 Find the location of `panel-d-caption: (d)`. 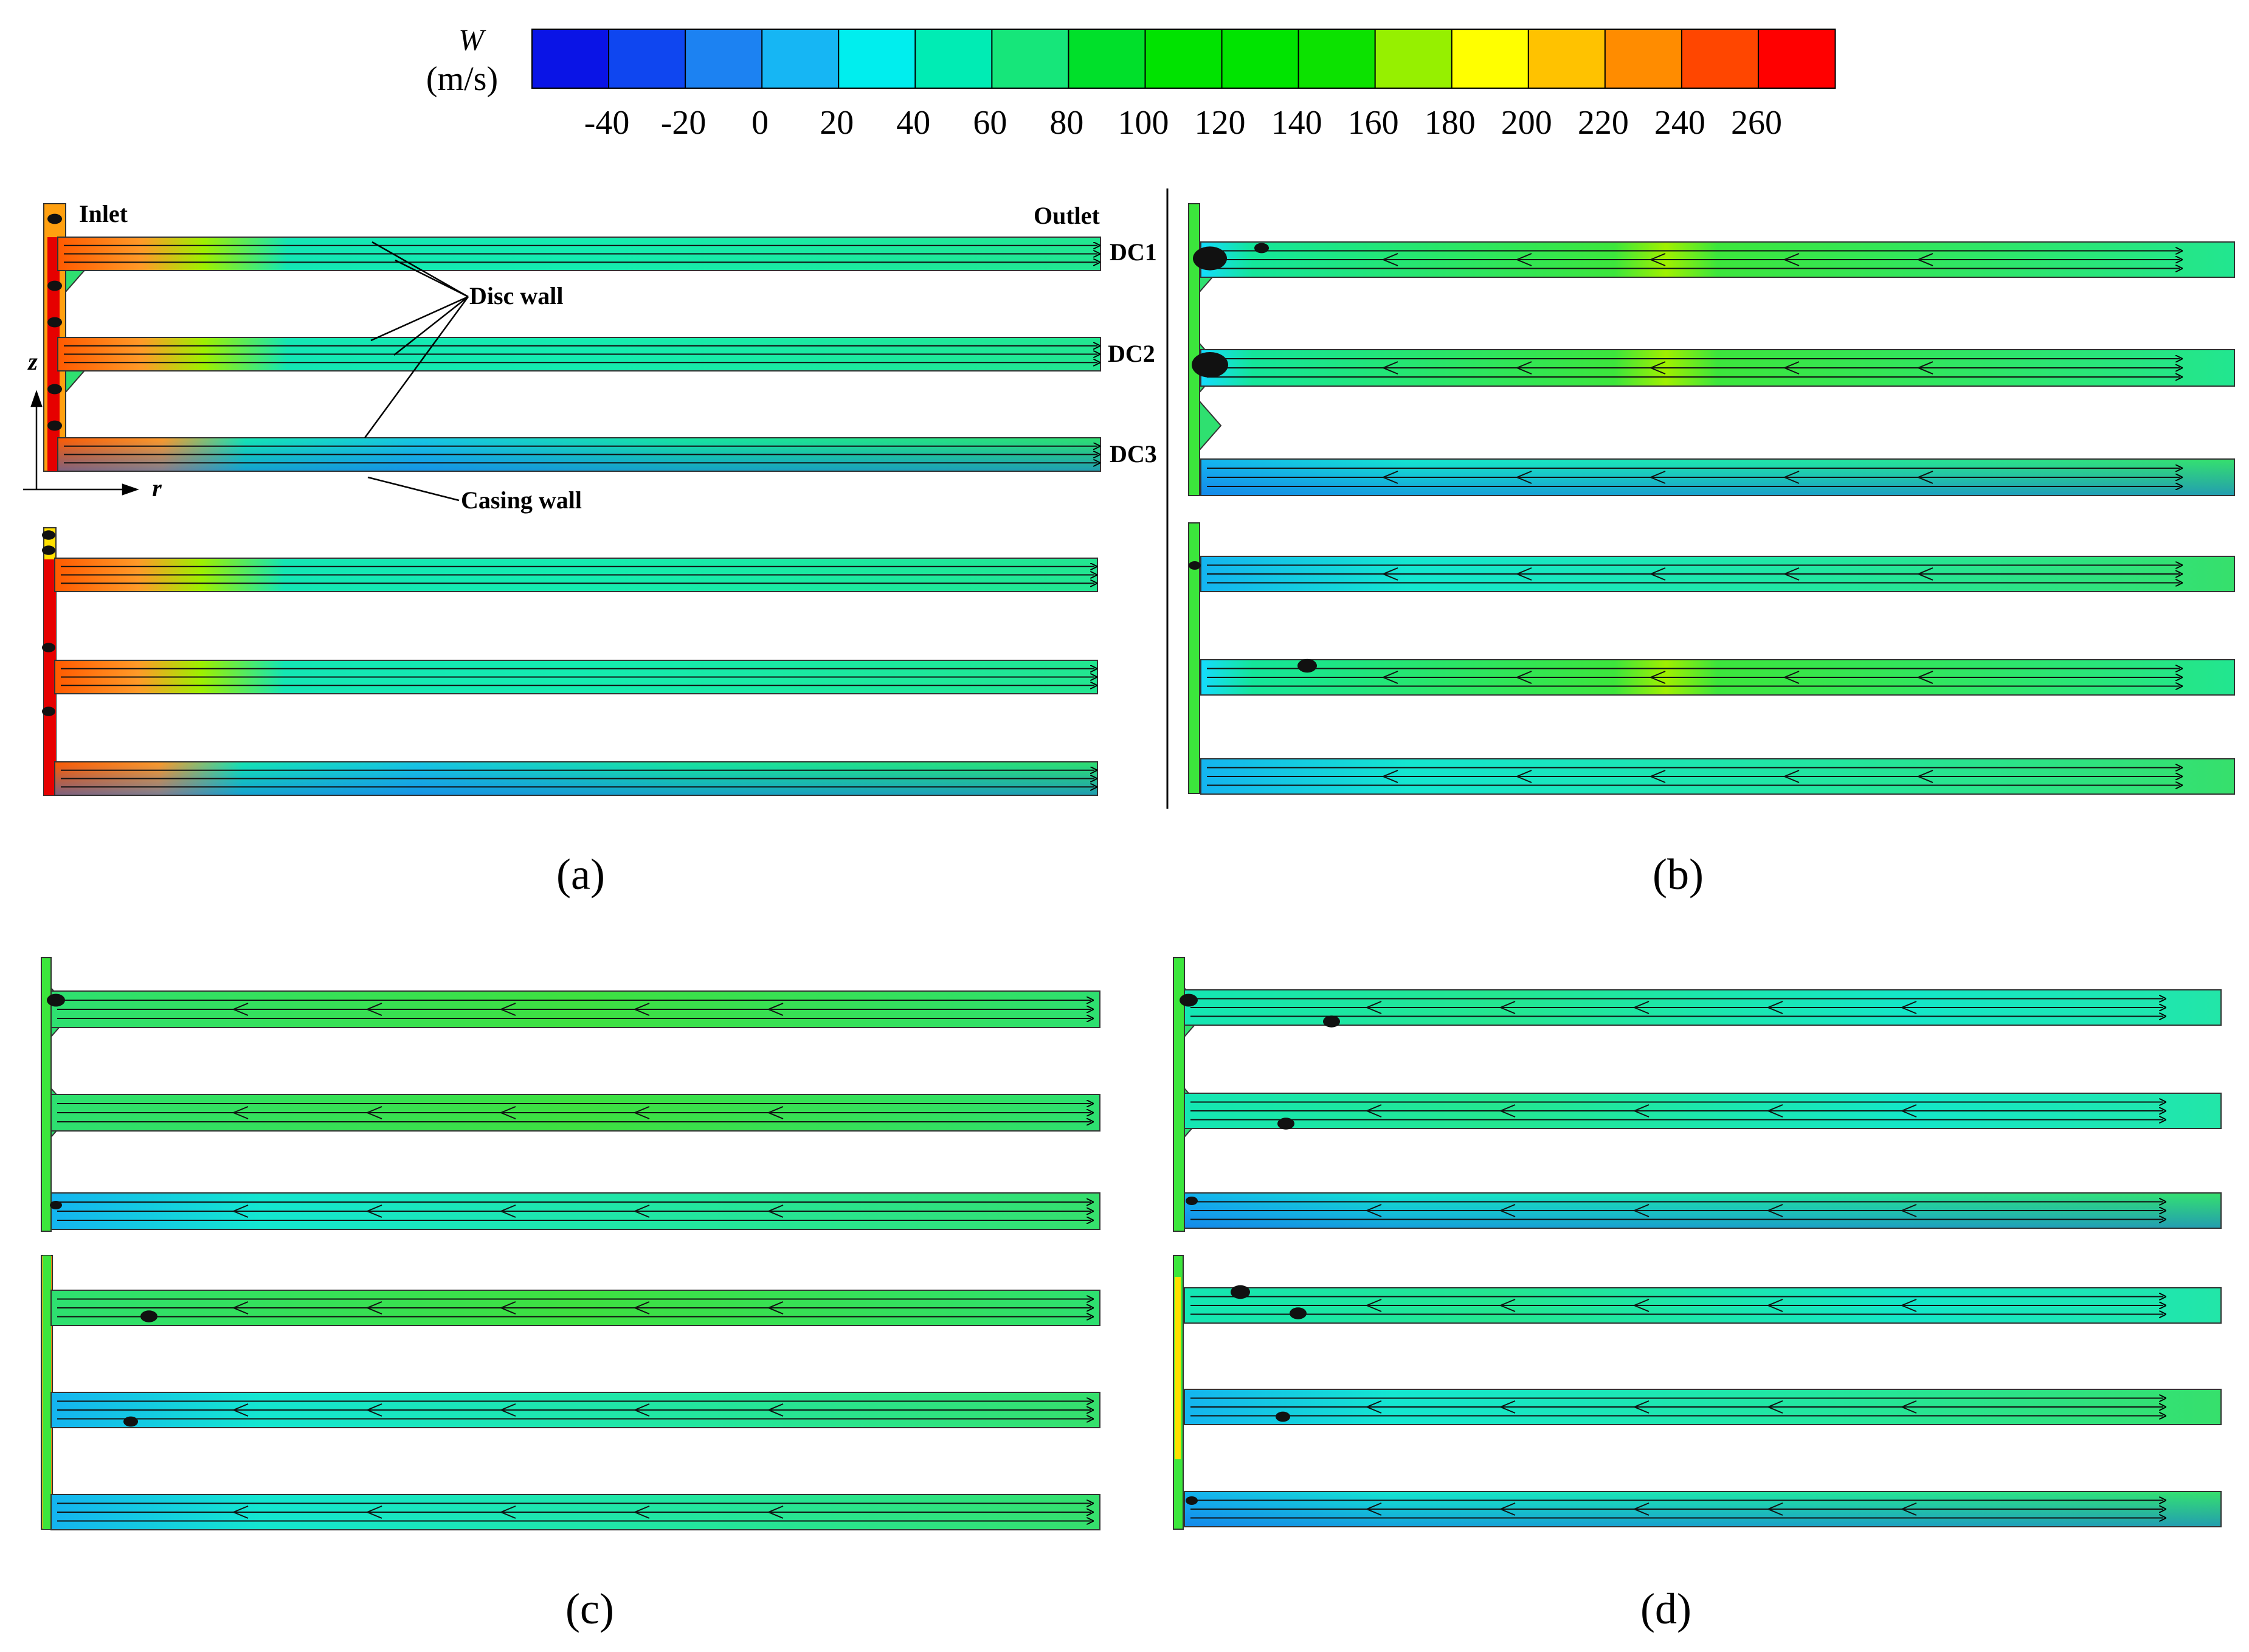

panel-d-caption: (d) is located at coordinates (1665, 1609).